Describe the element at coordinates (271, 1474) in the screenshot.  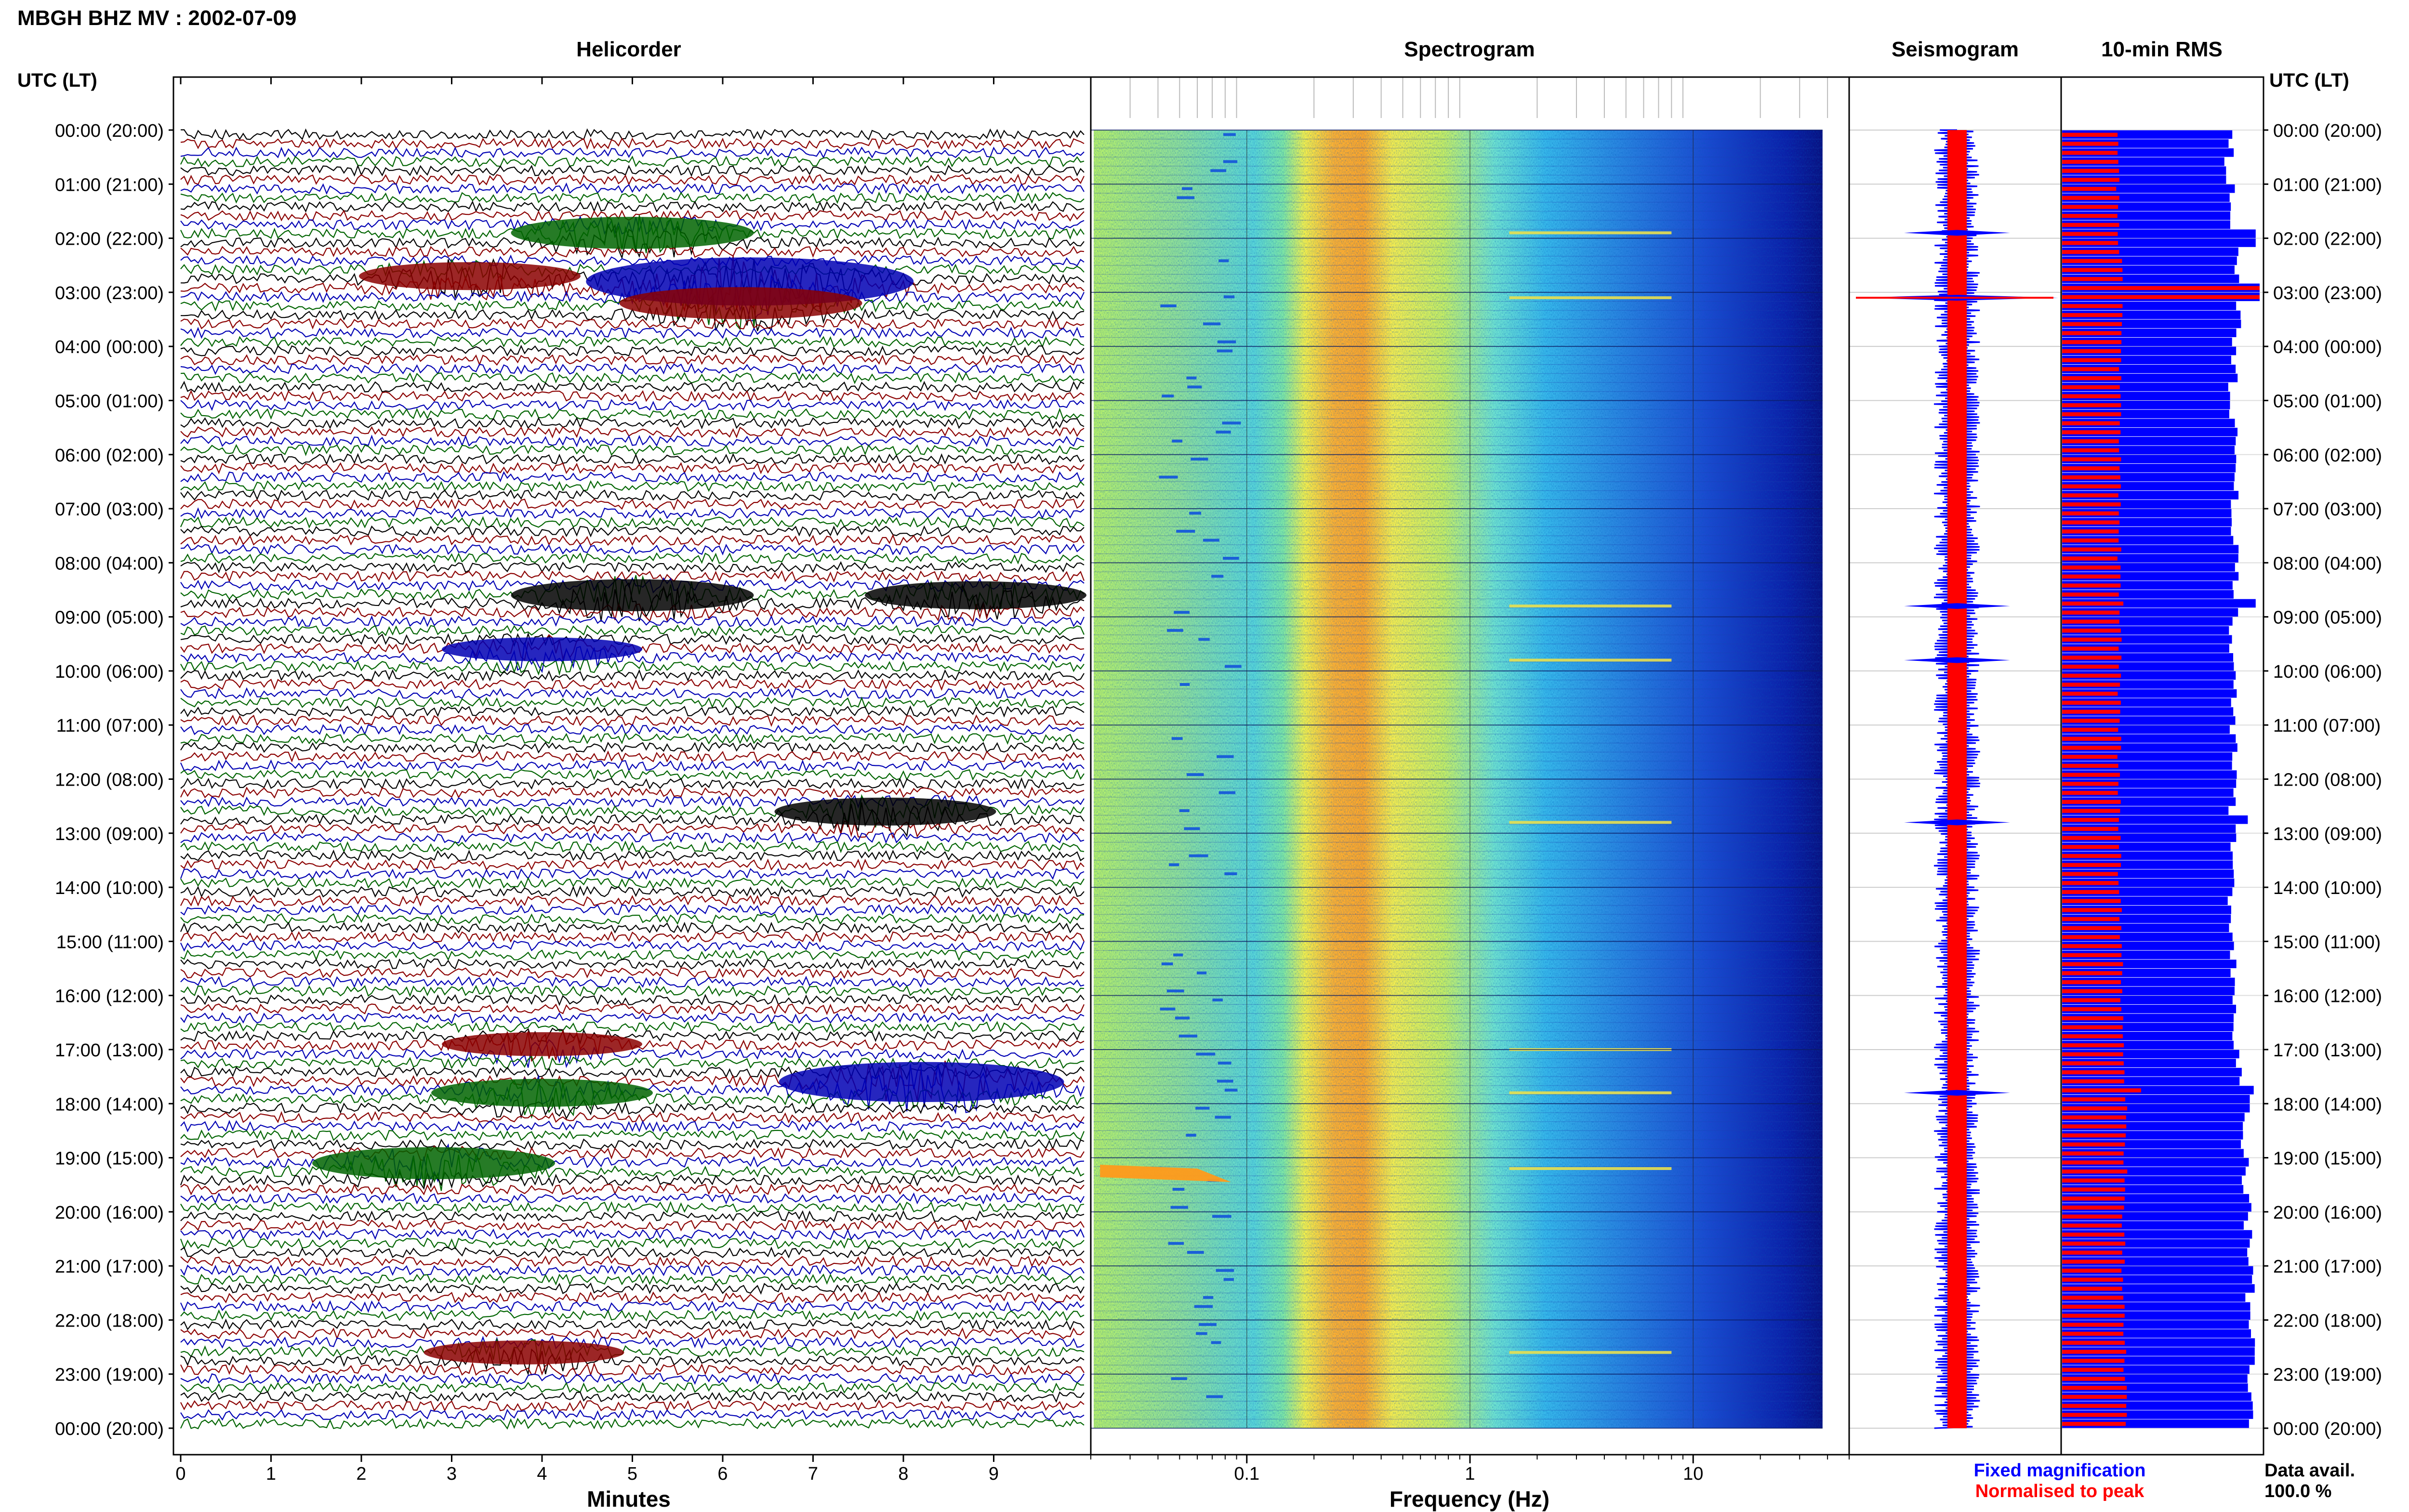
I see `helicorder-tick-label: 1` at that location.